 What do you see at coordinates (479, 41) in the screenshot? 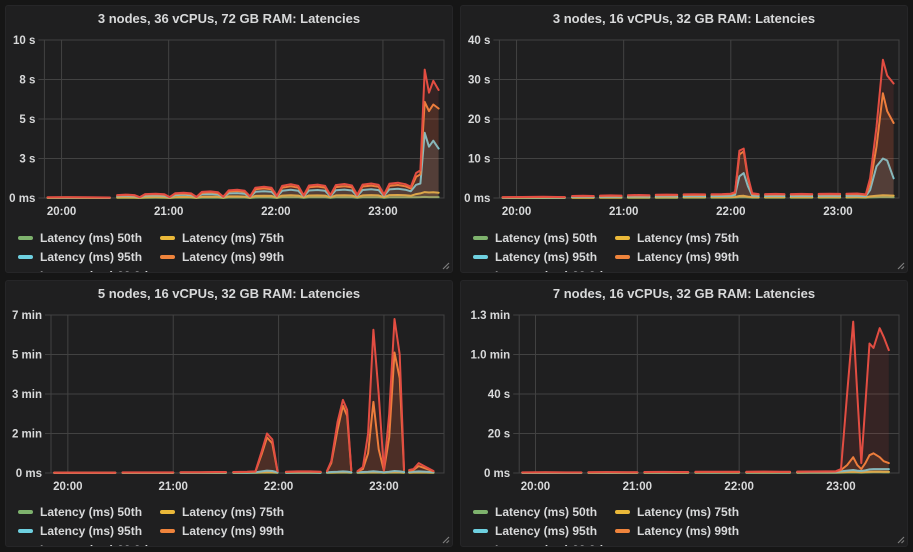
I see `y-tick-label: 40 s` at bounding box center [479, 41].